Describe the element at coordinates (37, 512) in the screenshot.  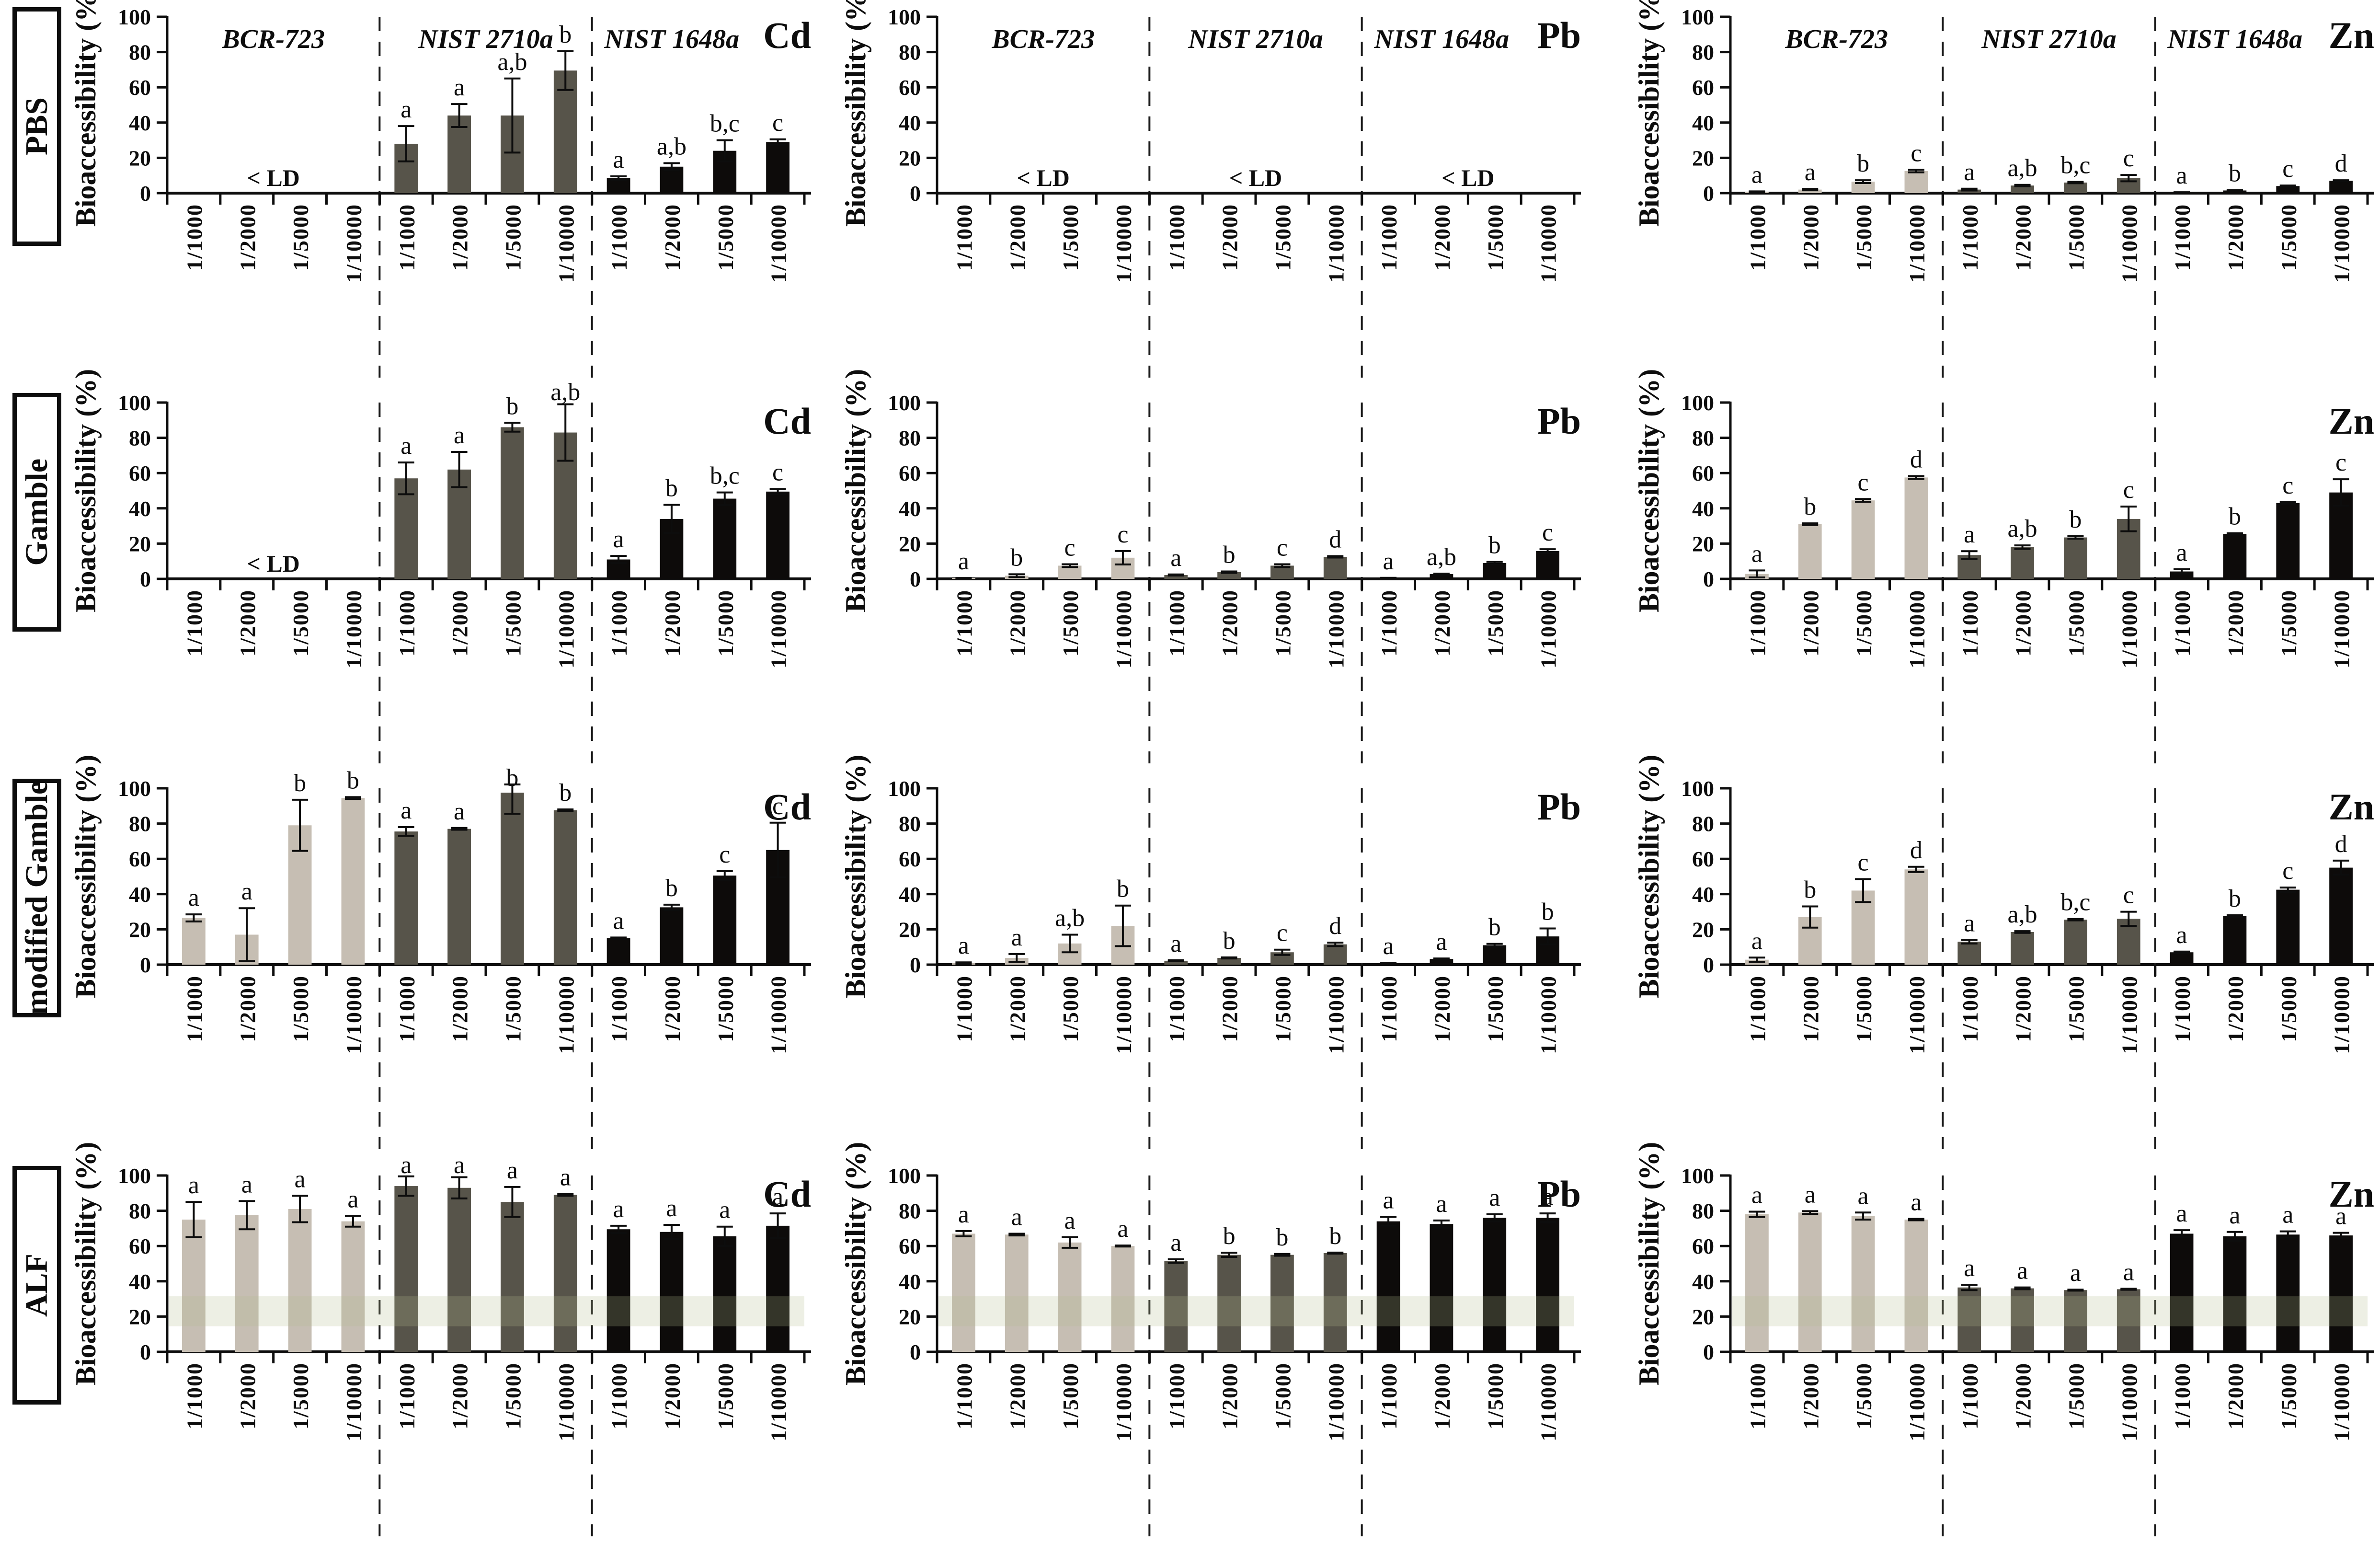
I see `row-label-gamble: Gamble` at that location.